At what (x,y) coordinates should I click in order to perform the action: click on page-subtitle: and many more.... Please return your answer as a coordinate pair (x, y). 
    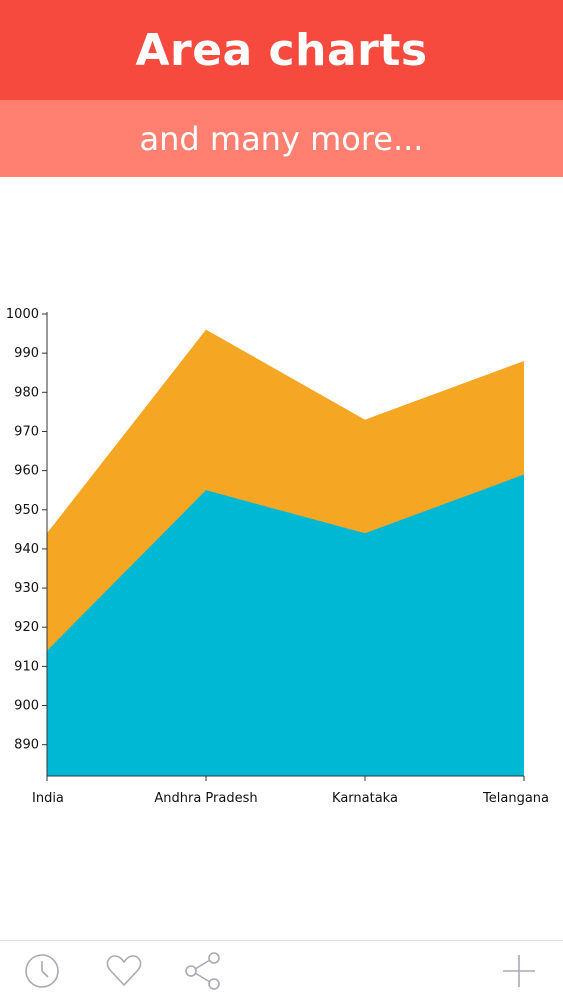
    Looking at the image, I should click on (281, 138).